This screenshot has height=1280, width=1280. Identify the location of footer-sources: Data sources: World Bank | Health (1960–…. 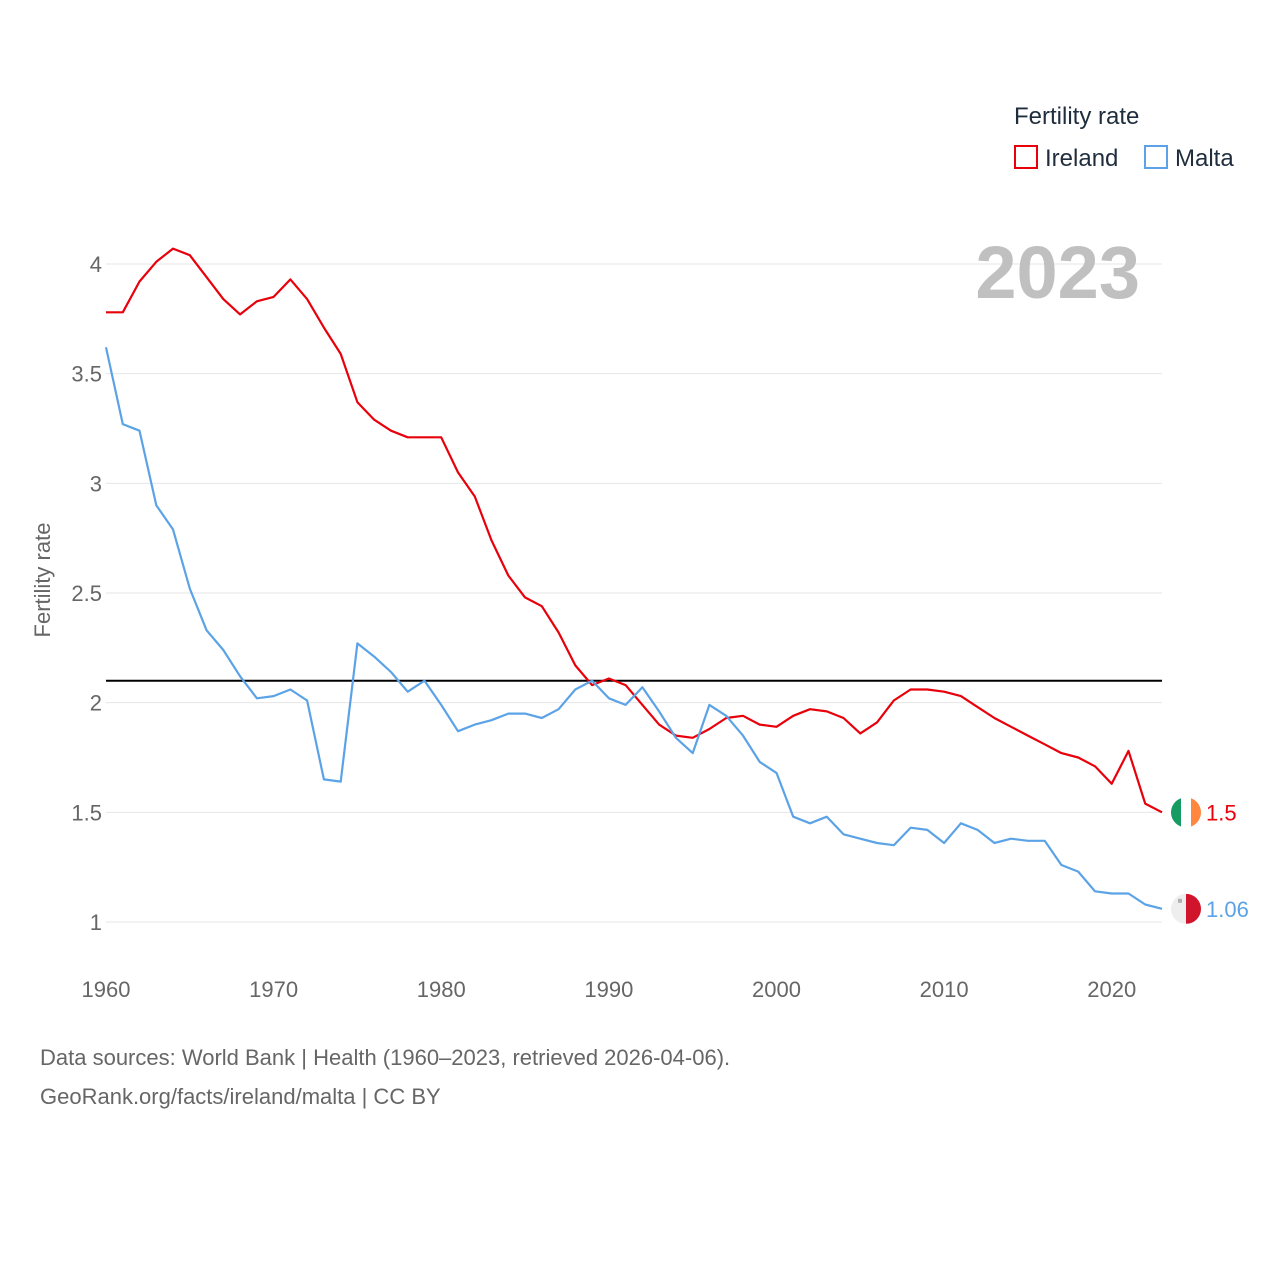
(385, 1057).